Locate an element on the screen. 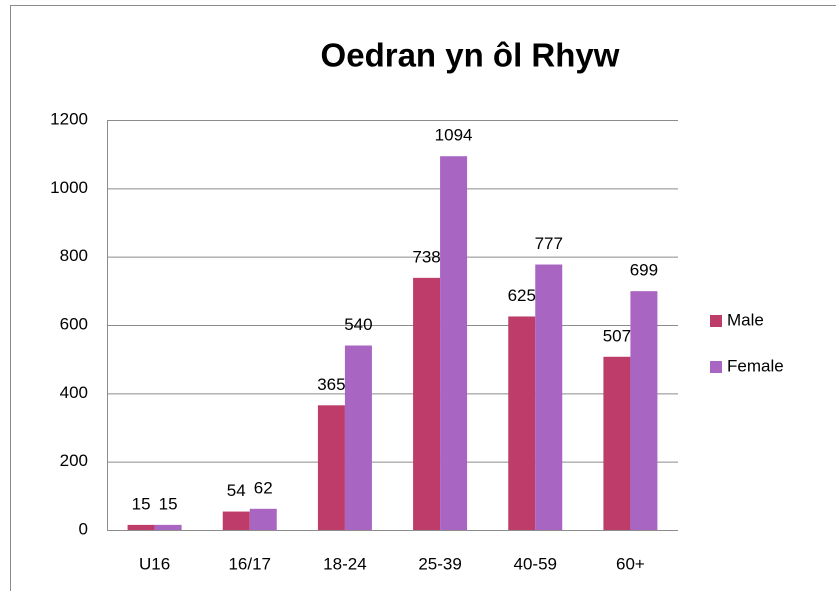 The width and height of the screenshot is (836, 591). data-label: 62 is located at coordinates (263, 487).